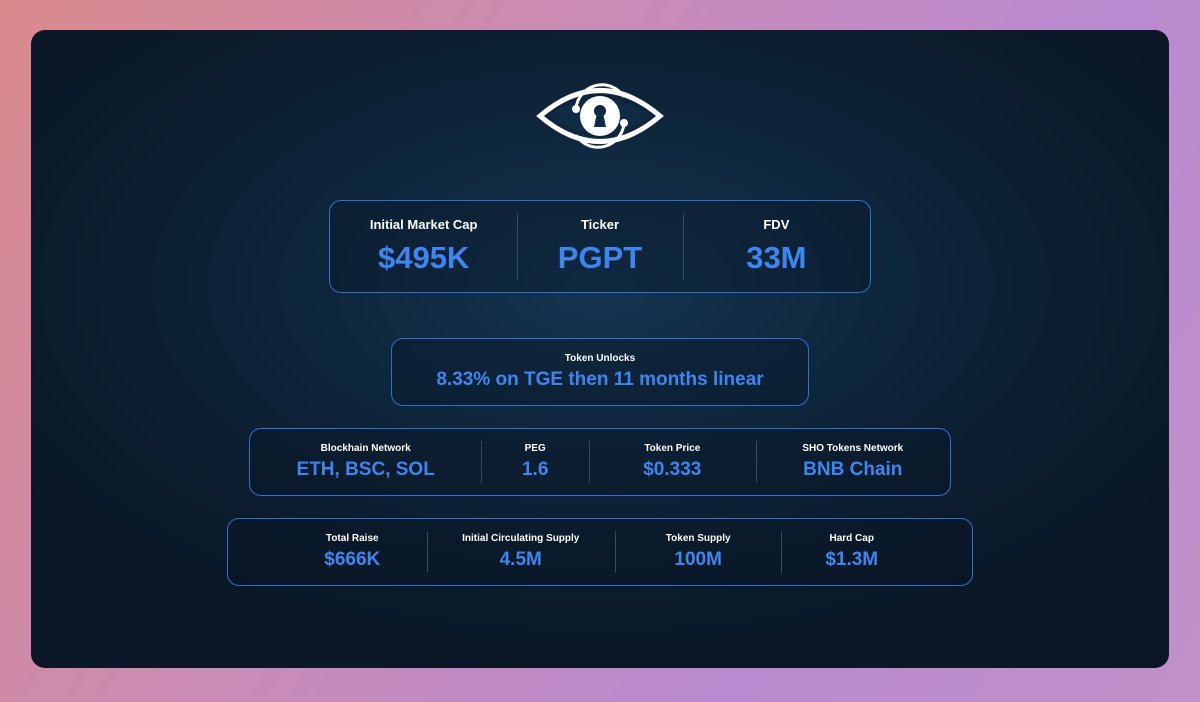  What do you see at coordinates (423, 257) in the screenshot?
I see `value: $495K` at bounding box center [423, 257].